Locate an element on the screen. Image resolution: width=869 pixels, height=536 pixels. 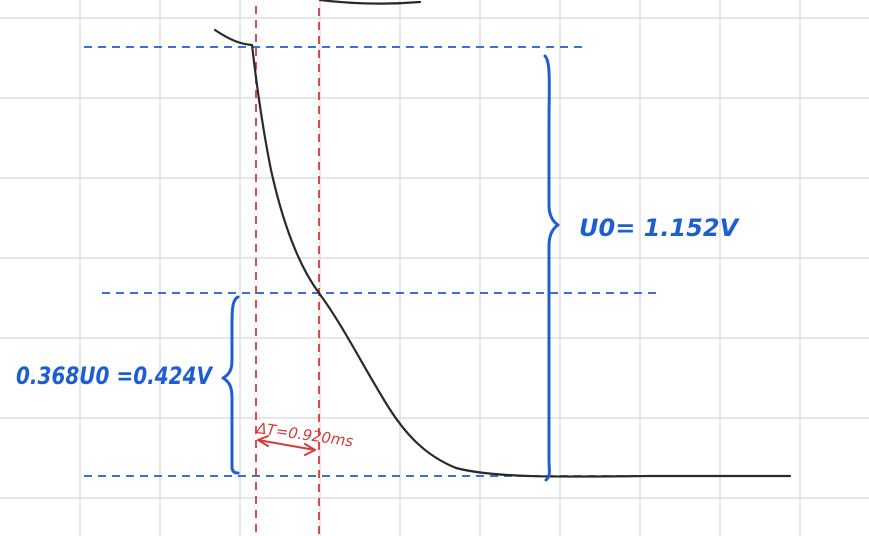
fraction-brace is located at coordinates (230, 385).